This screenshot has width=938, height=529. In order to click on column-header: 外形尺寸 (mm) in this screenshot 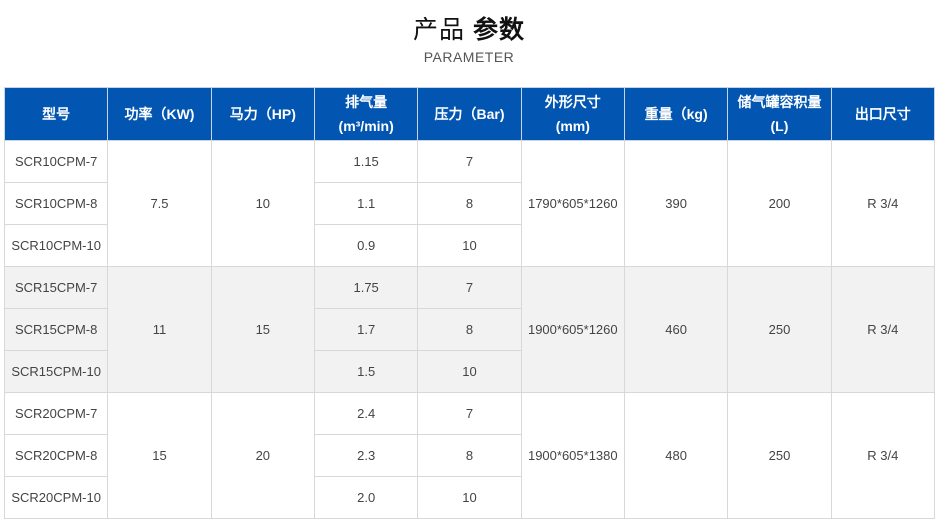, I will do `click(572, 114)`.